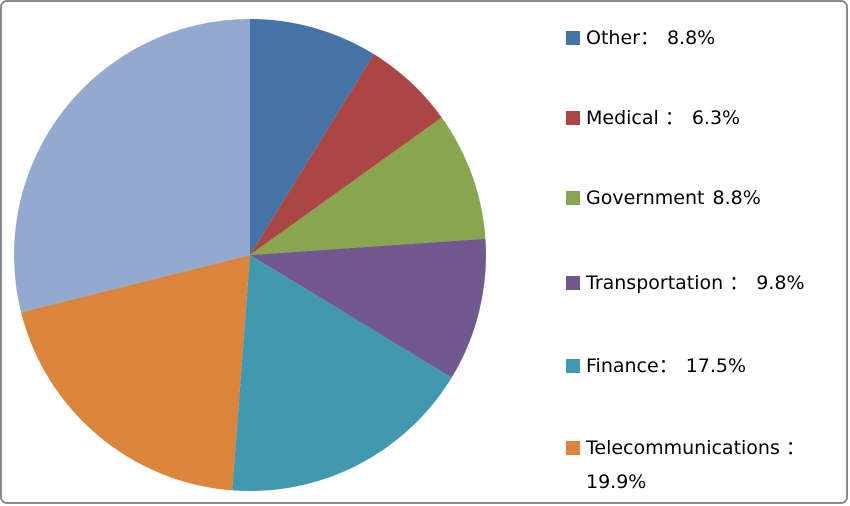  I want to click on legend-label: Government 8.8%, so click(673, 198).